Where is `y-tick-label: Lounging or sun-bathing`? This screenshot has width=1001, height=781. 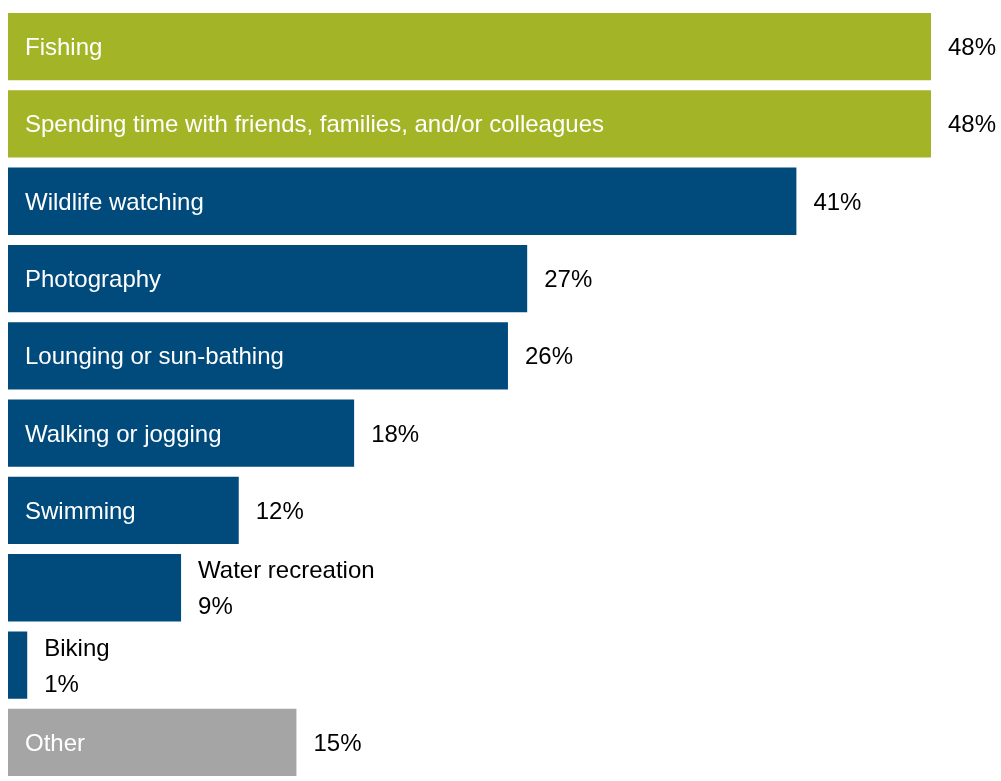 y-tick-label: Lounging or sun-bathing is located at coordinates (154, 356).